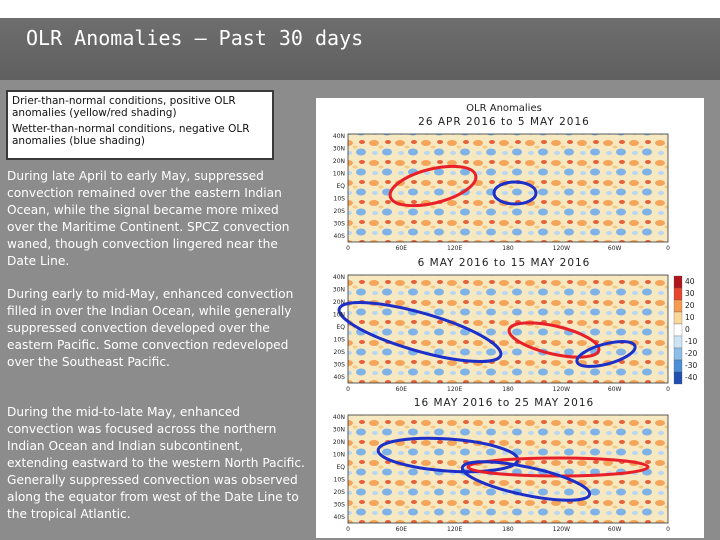 This screenshot has height=540, width=720. I want to click on panel-1-lat-label: 10N, so click(339, 174).